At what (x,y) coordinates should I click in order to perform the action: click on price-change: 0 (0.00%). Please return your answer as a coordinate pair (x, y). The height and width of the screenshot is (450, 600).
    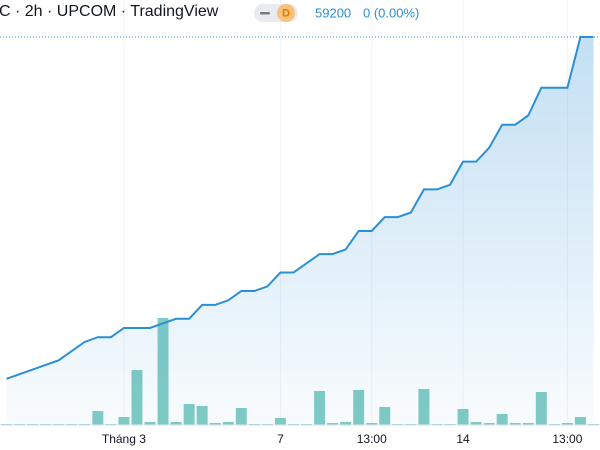
    Looking at the image, I should click on (391, 12).